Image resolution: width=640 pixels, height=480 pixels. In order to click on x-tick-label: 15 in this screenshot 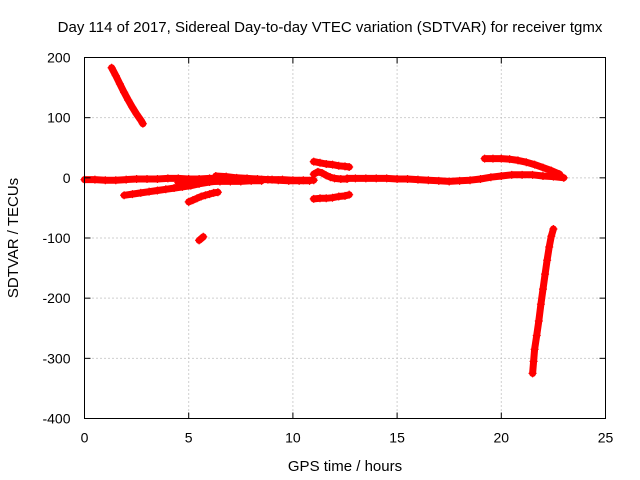, I will do `click(397, 438)`.